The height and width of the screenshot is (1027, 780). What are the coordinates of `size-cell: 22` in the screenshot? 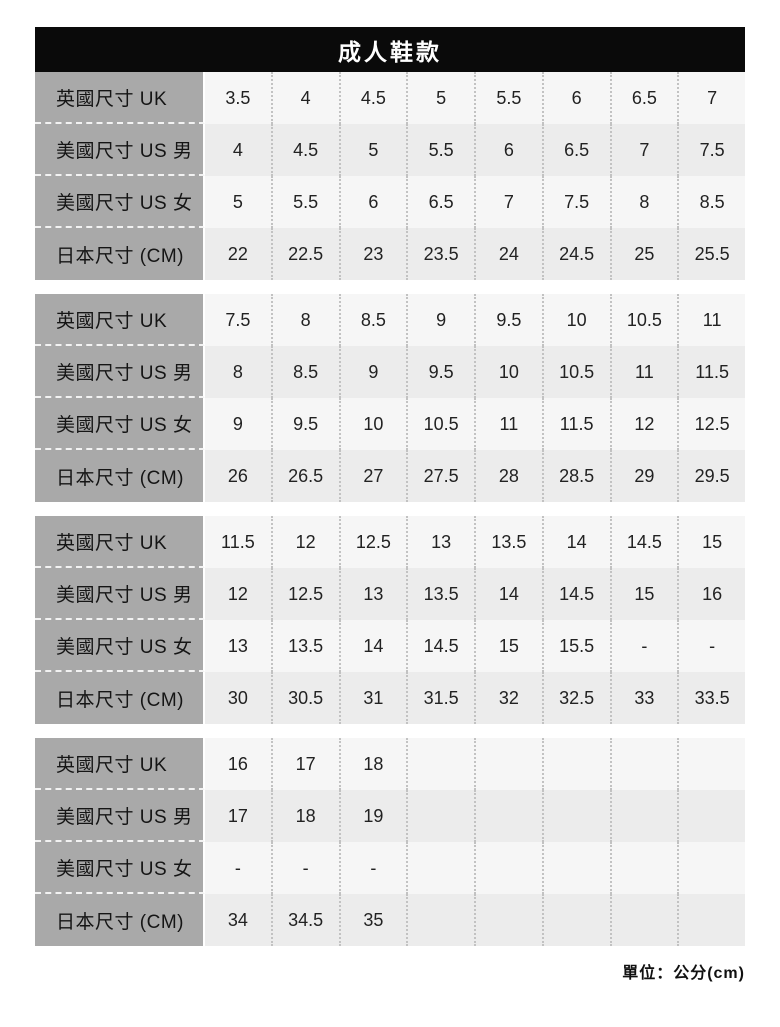 It's located at (238, 254).